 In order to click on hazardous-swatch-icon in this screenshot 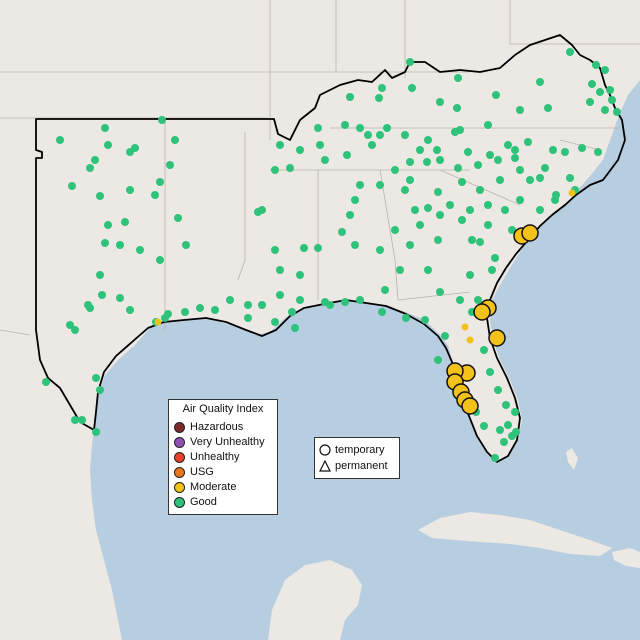, I will do `click(179, 427)`.